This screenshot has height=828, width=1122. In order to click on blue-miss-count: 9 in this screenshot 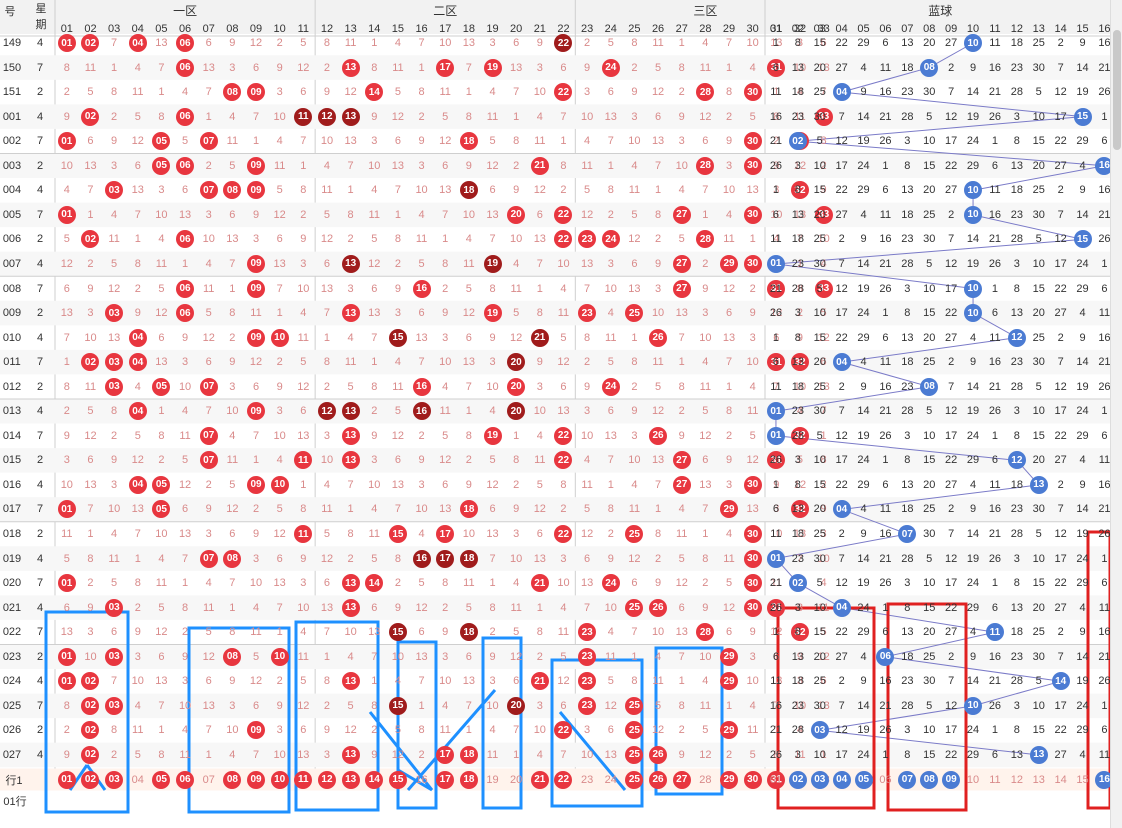, I will do `click(863, 534)`.